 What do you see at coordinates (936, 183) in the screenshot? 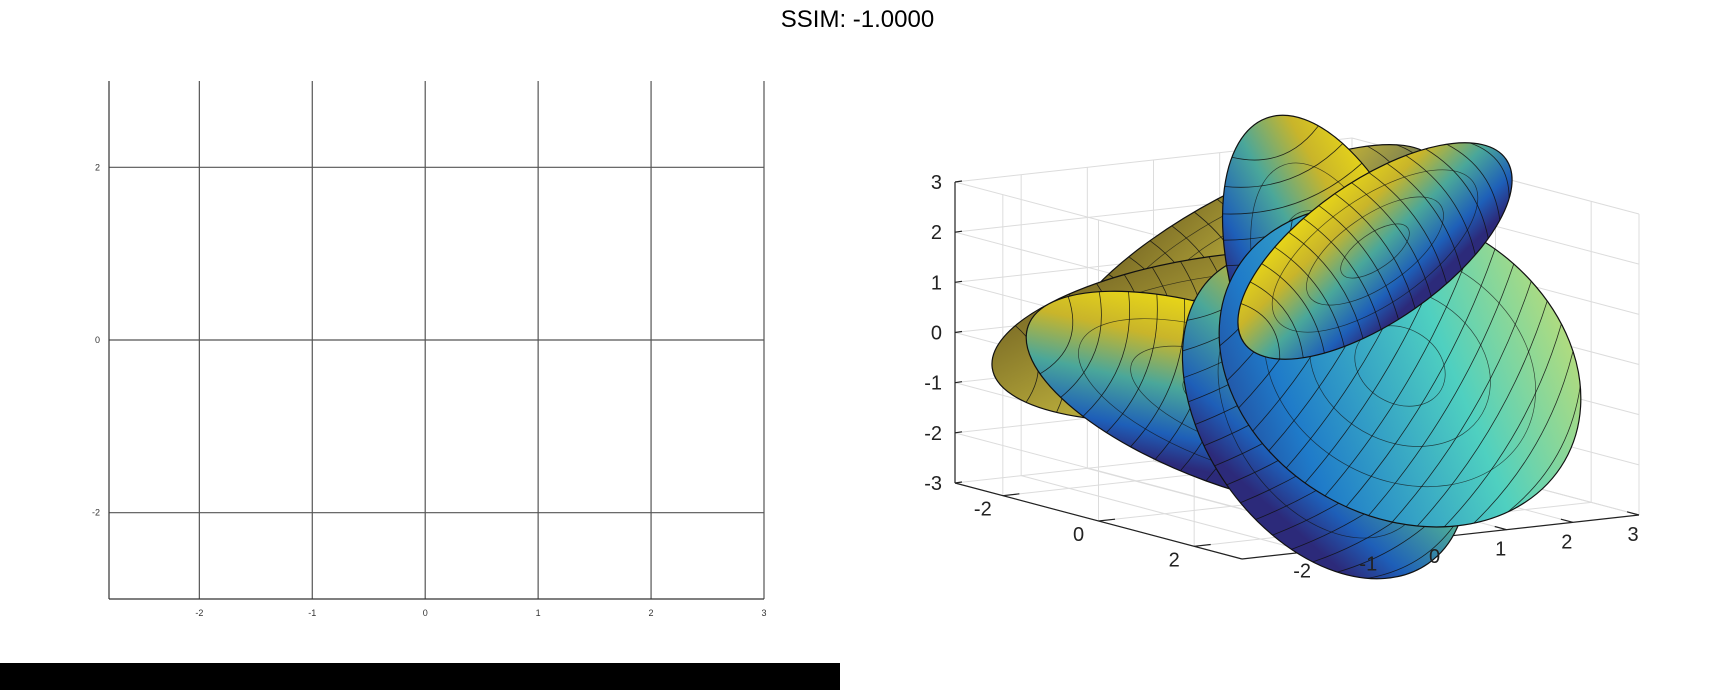
I see `z-tick-label: 3` at bounding box center [936, 183].